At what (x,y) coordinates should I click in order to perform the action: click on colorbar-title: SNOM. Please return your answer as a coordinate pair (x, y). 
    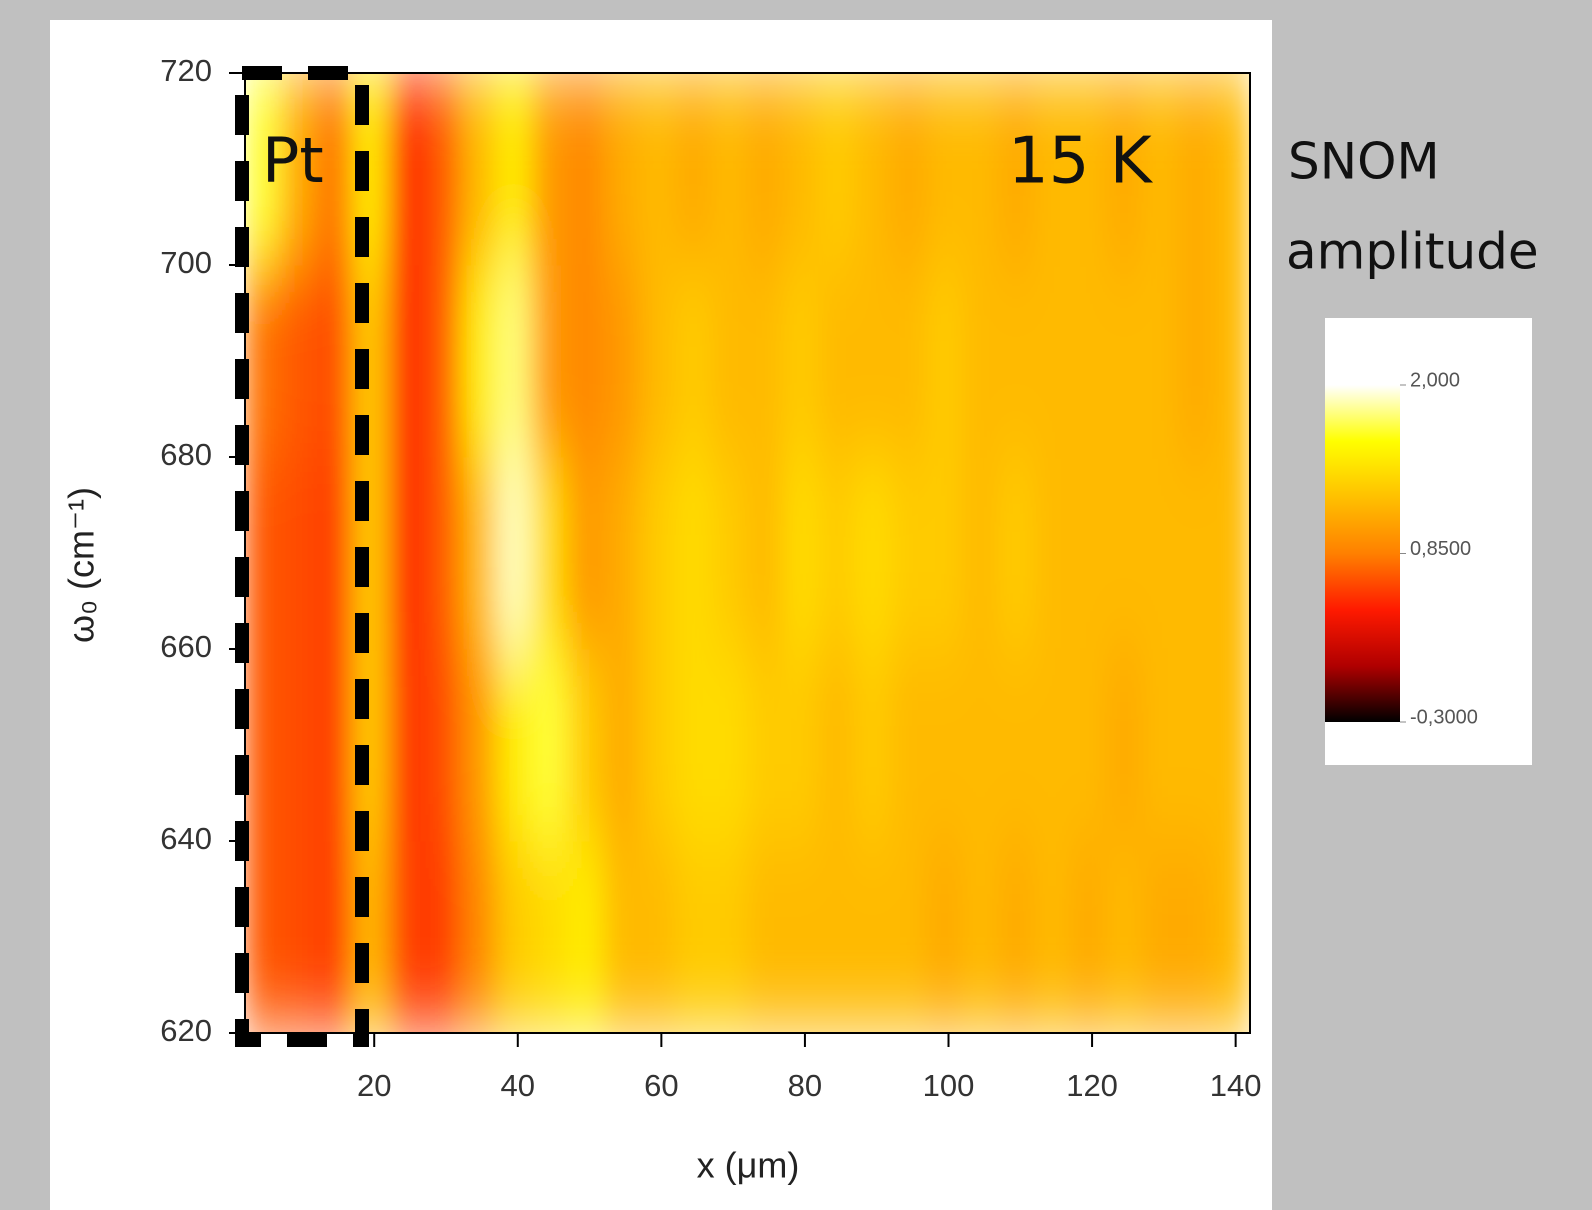
    Looking at the image, I should click on (1364, 162).